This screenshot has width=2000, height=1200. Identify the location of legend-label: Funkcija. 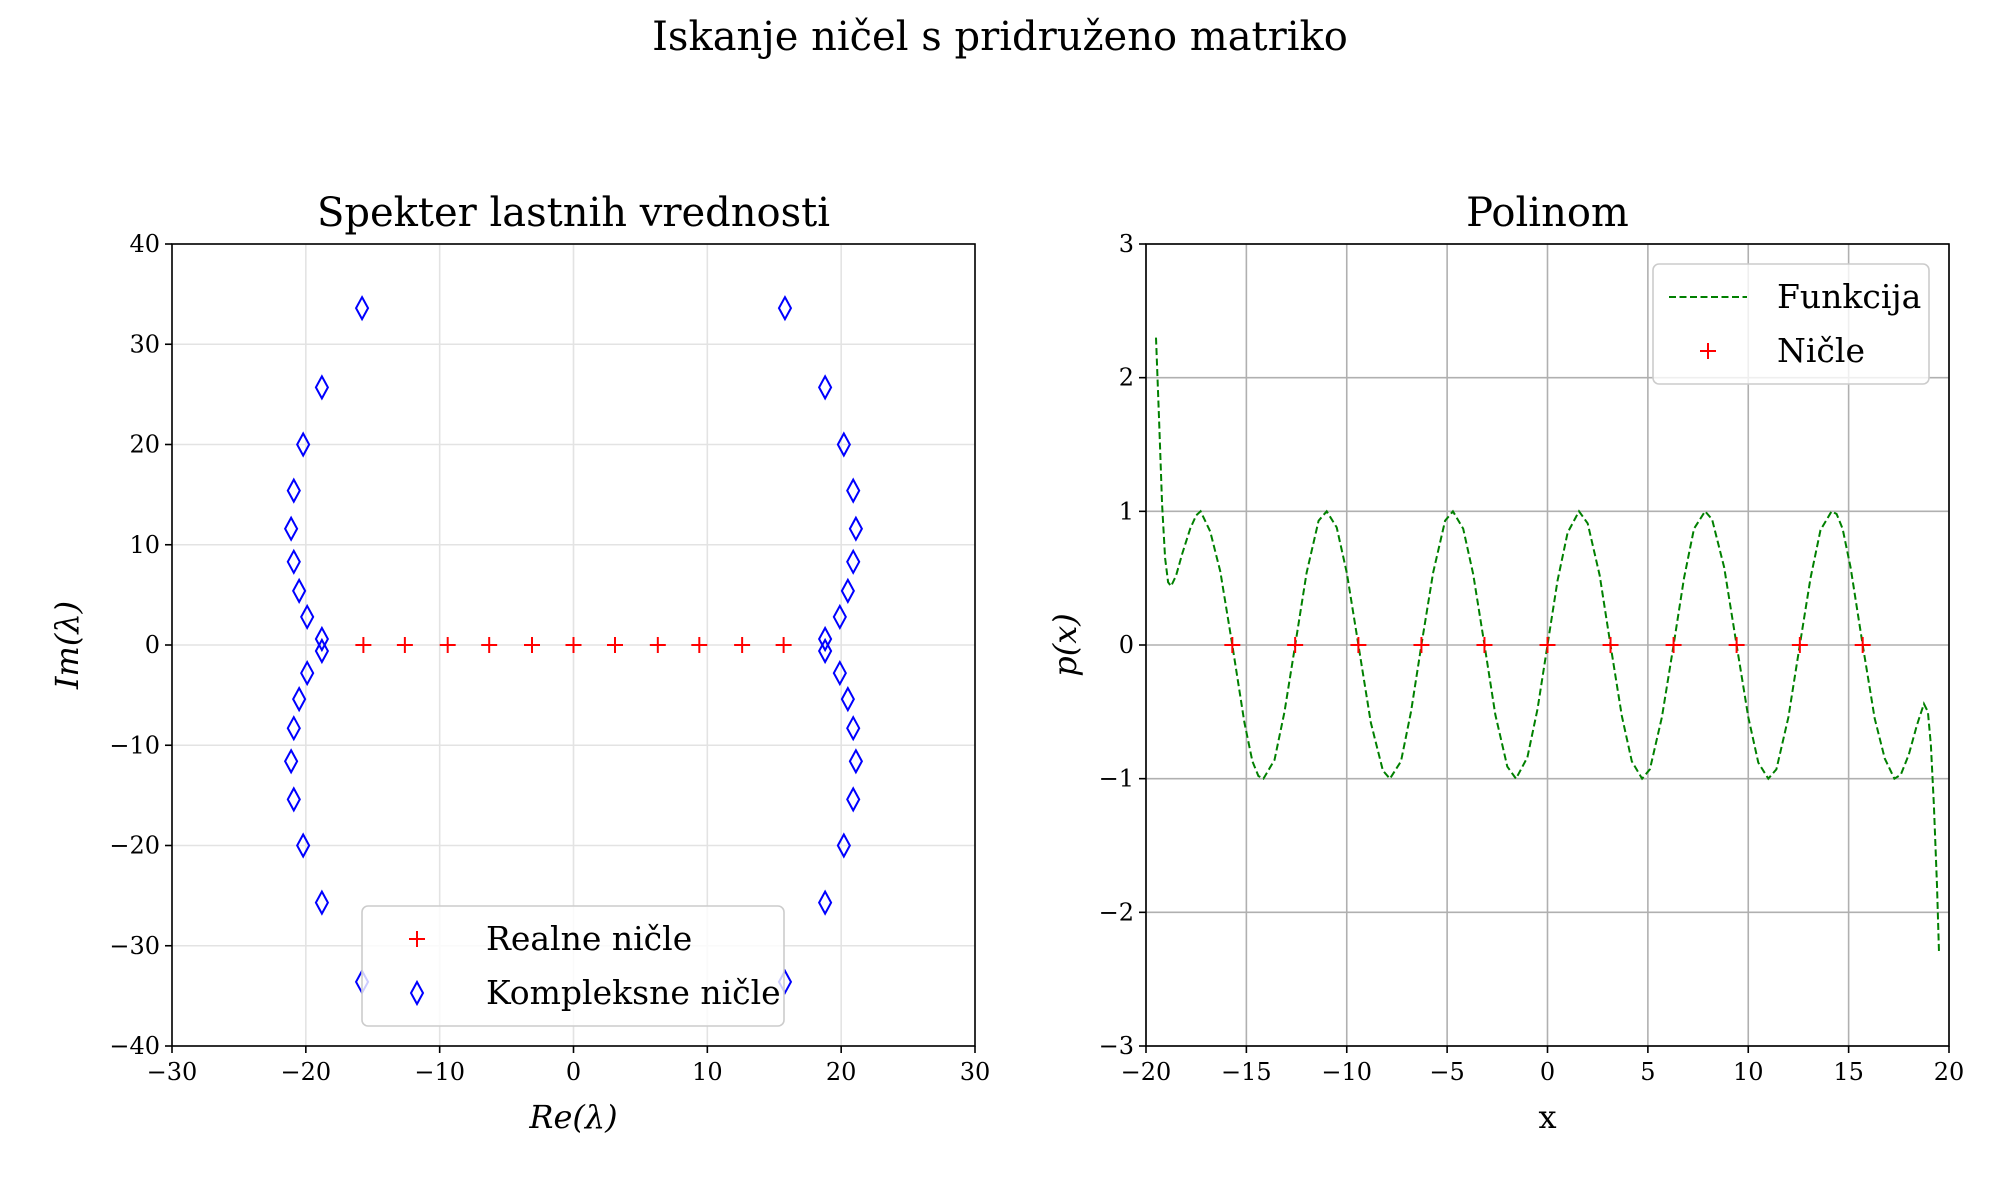
(1849, 296).